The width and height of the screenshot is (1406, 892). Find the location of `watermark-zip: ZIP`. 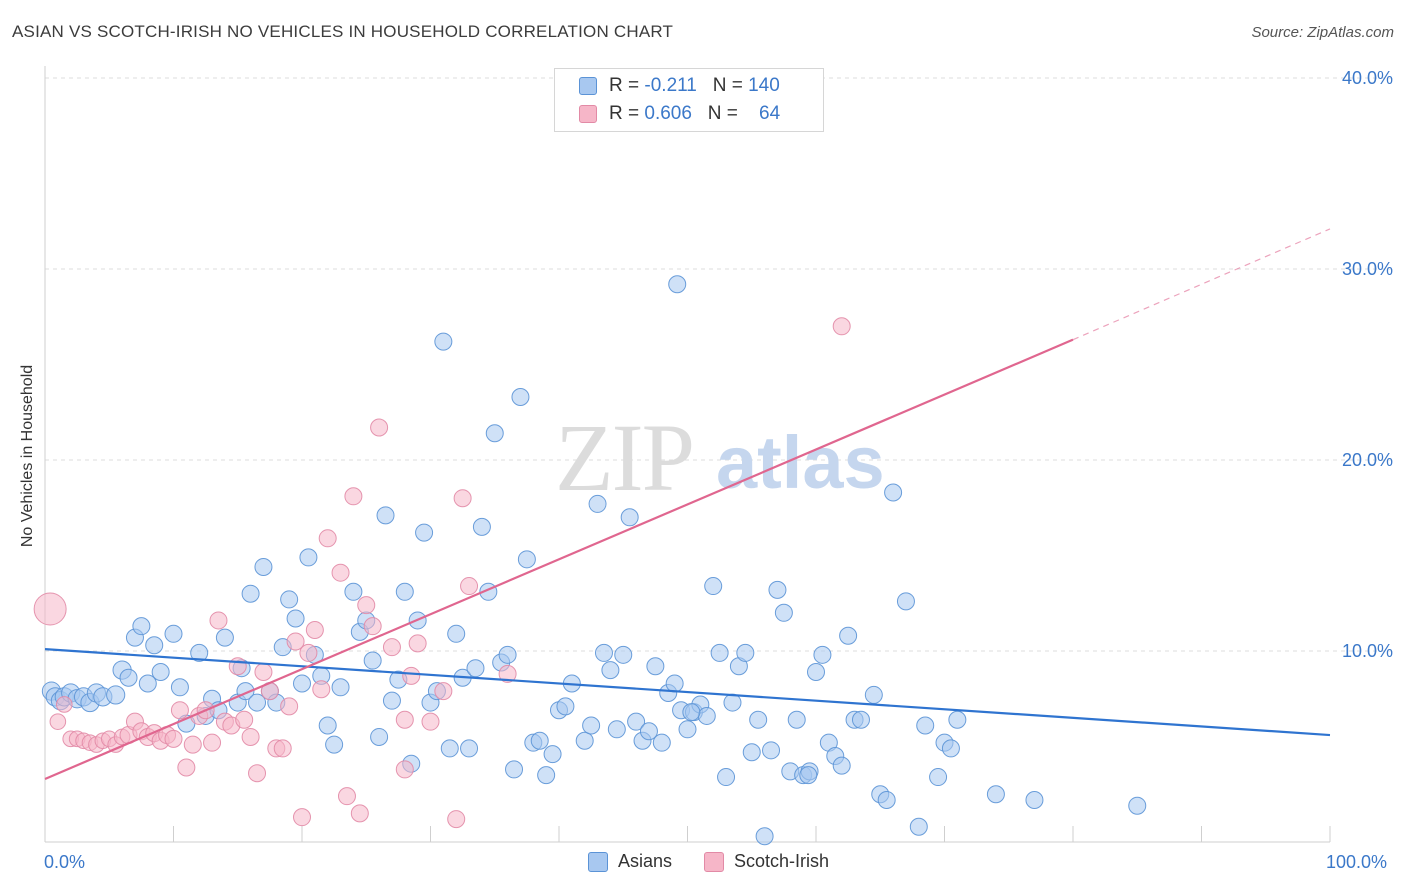

watermark-zip: ZIP is located at coordinates (624, 457).